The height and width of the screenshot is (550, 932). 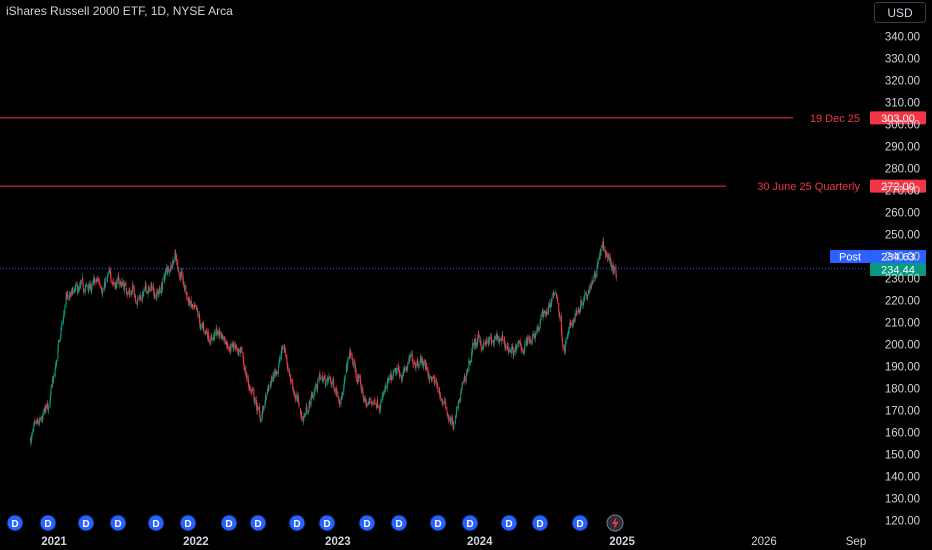 I want to click on lightning-icon, so click(x=615, y=523).